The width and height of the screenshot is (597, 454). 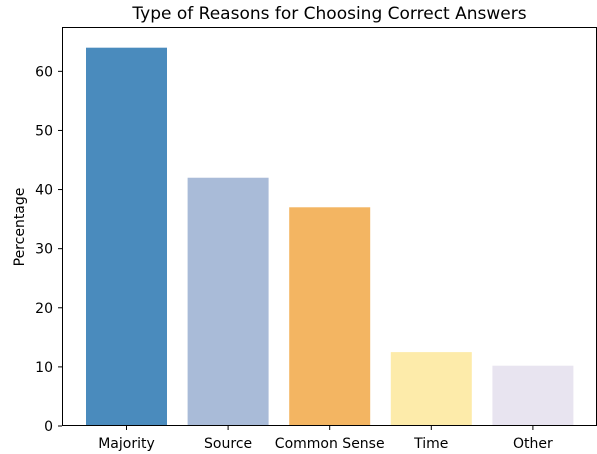 What do you see at coordinates (430, 444) in the screenshot?
I see `x-tick-label: Time` at bounding box center [430, 444].